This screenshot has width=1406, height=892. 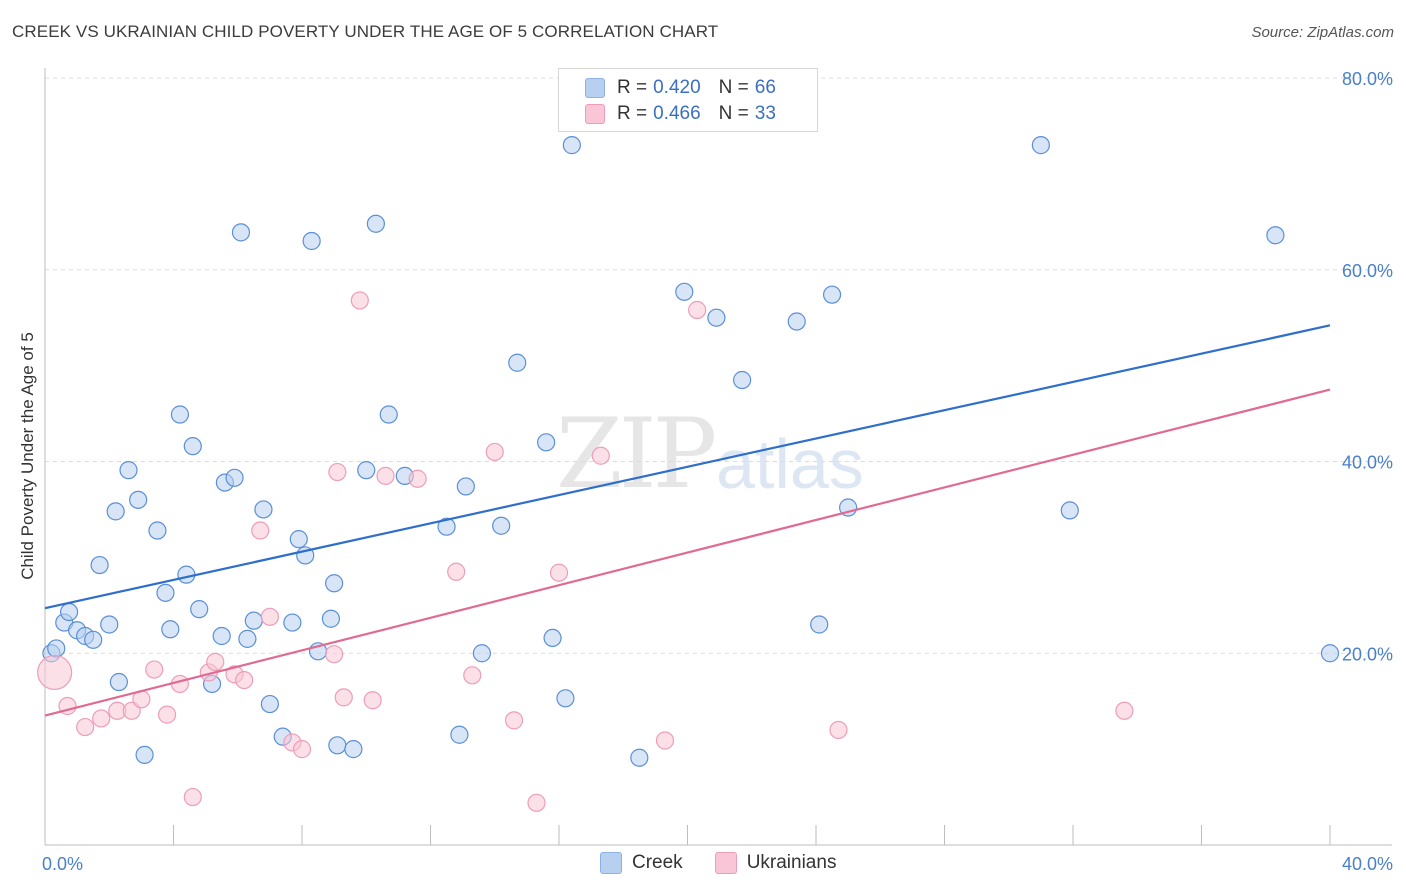 I want to click on y-tick-label: 80.0%, so click(x=1367, y=79).